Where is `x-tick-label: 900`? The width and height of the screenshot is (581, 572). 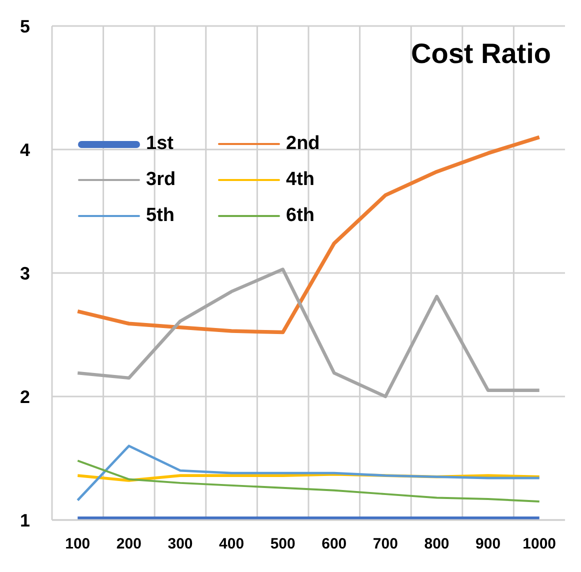
x-tick-label: 900 is located at coordinates (488, 544).